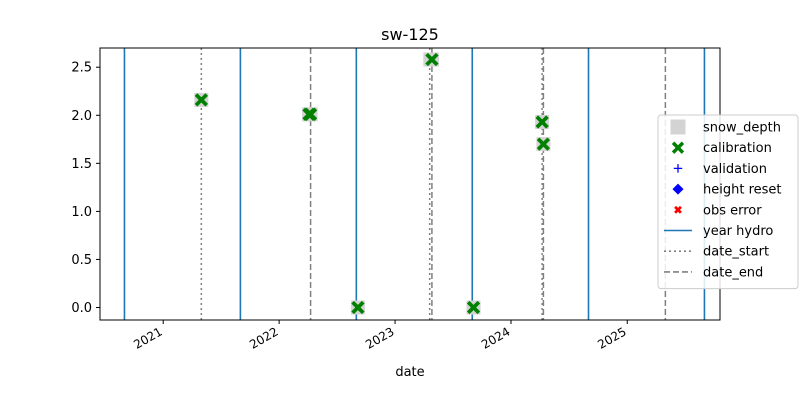 The image size is (800, 400). What do you see at coordinates (81, 116) in the screenshot?
I see `y-tick-label: 2.0` at bounding box center [81, 116].